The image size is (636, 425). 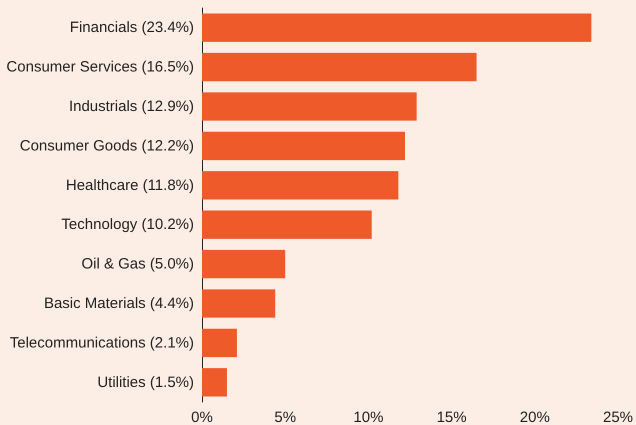 I want to click on y-tick-label: Consumer Goods (12.2%), so click(x=107, y=145).